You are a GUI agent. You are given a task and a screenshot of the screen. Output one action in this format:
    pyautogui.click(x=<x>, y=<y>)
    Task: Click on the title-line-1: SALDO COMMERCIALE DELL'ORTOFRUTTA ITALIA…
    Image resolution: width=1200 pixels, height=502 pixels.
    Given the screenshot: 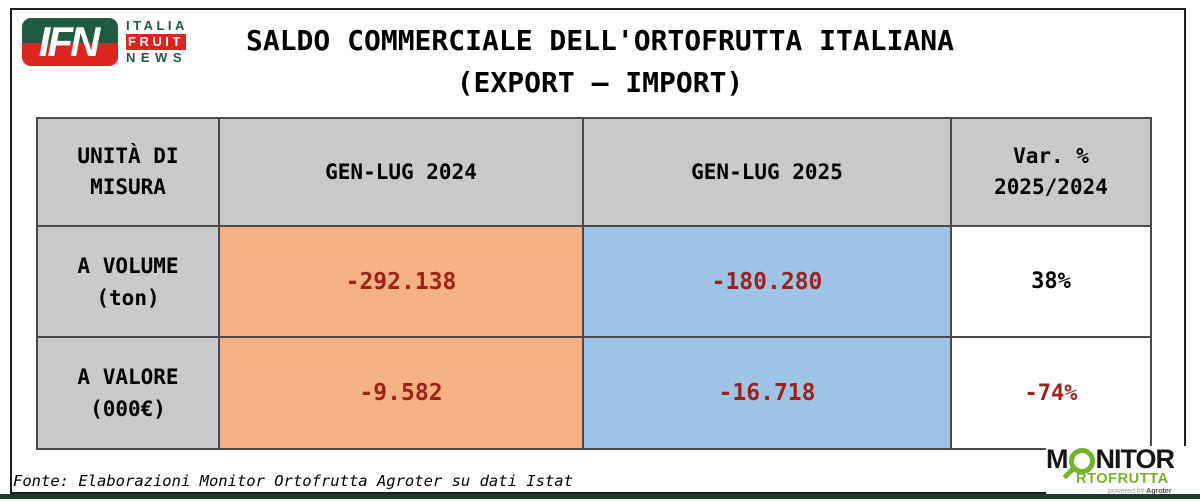 What is the action you would take?
    pyautogui.click(x=599, y=40)
    